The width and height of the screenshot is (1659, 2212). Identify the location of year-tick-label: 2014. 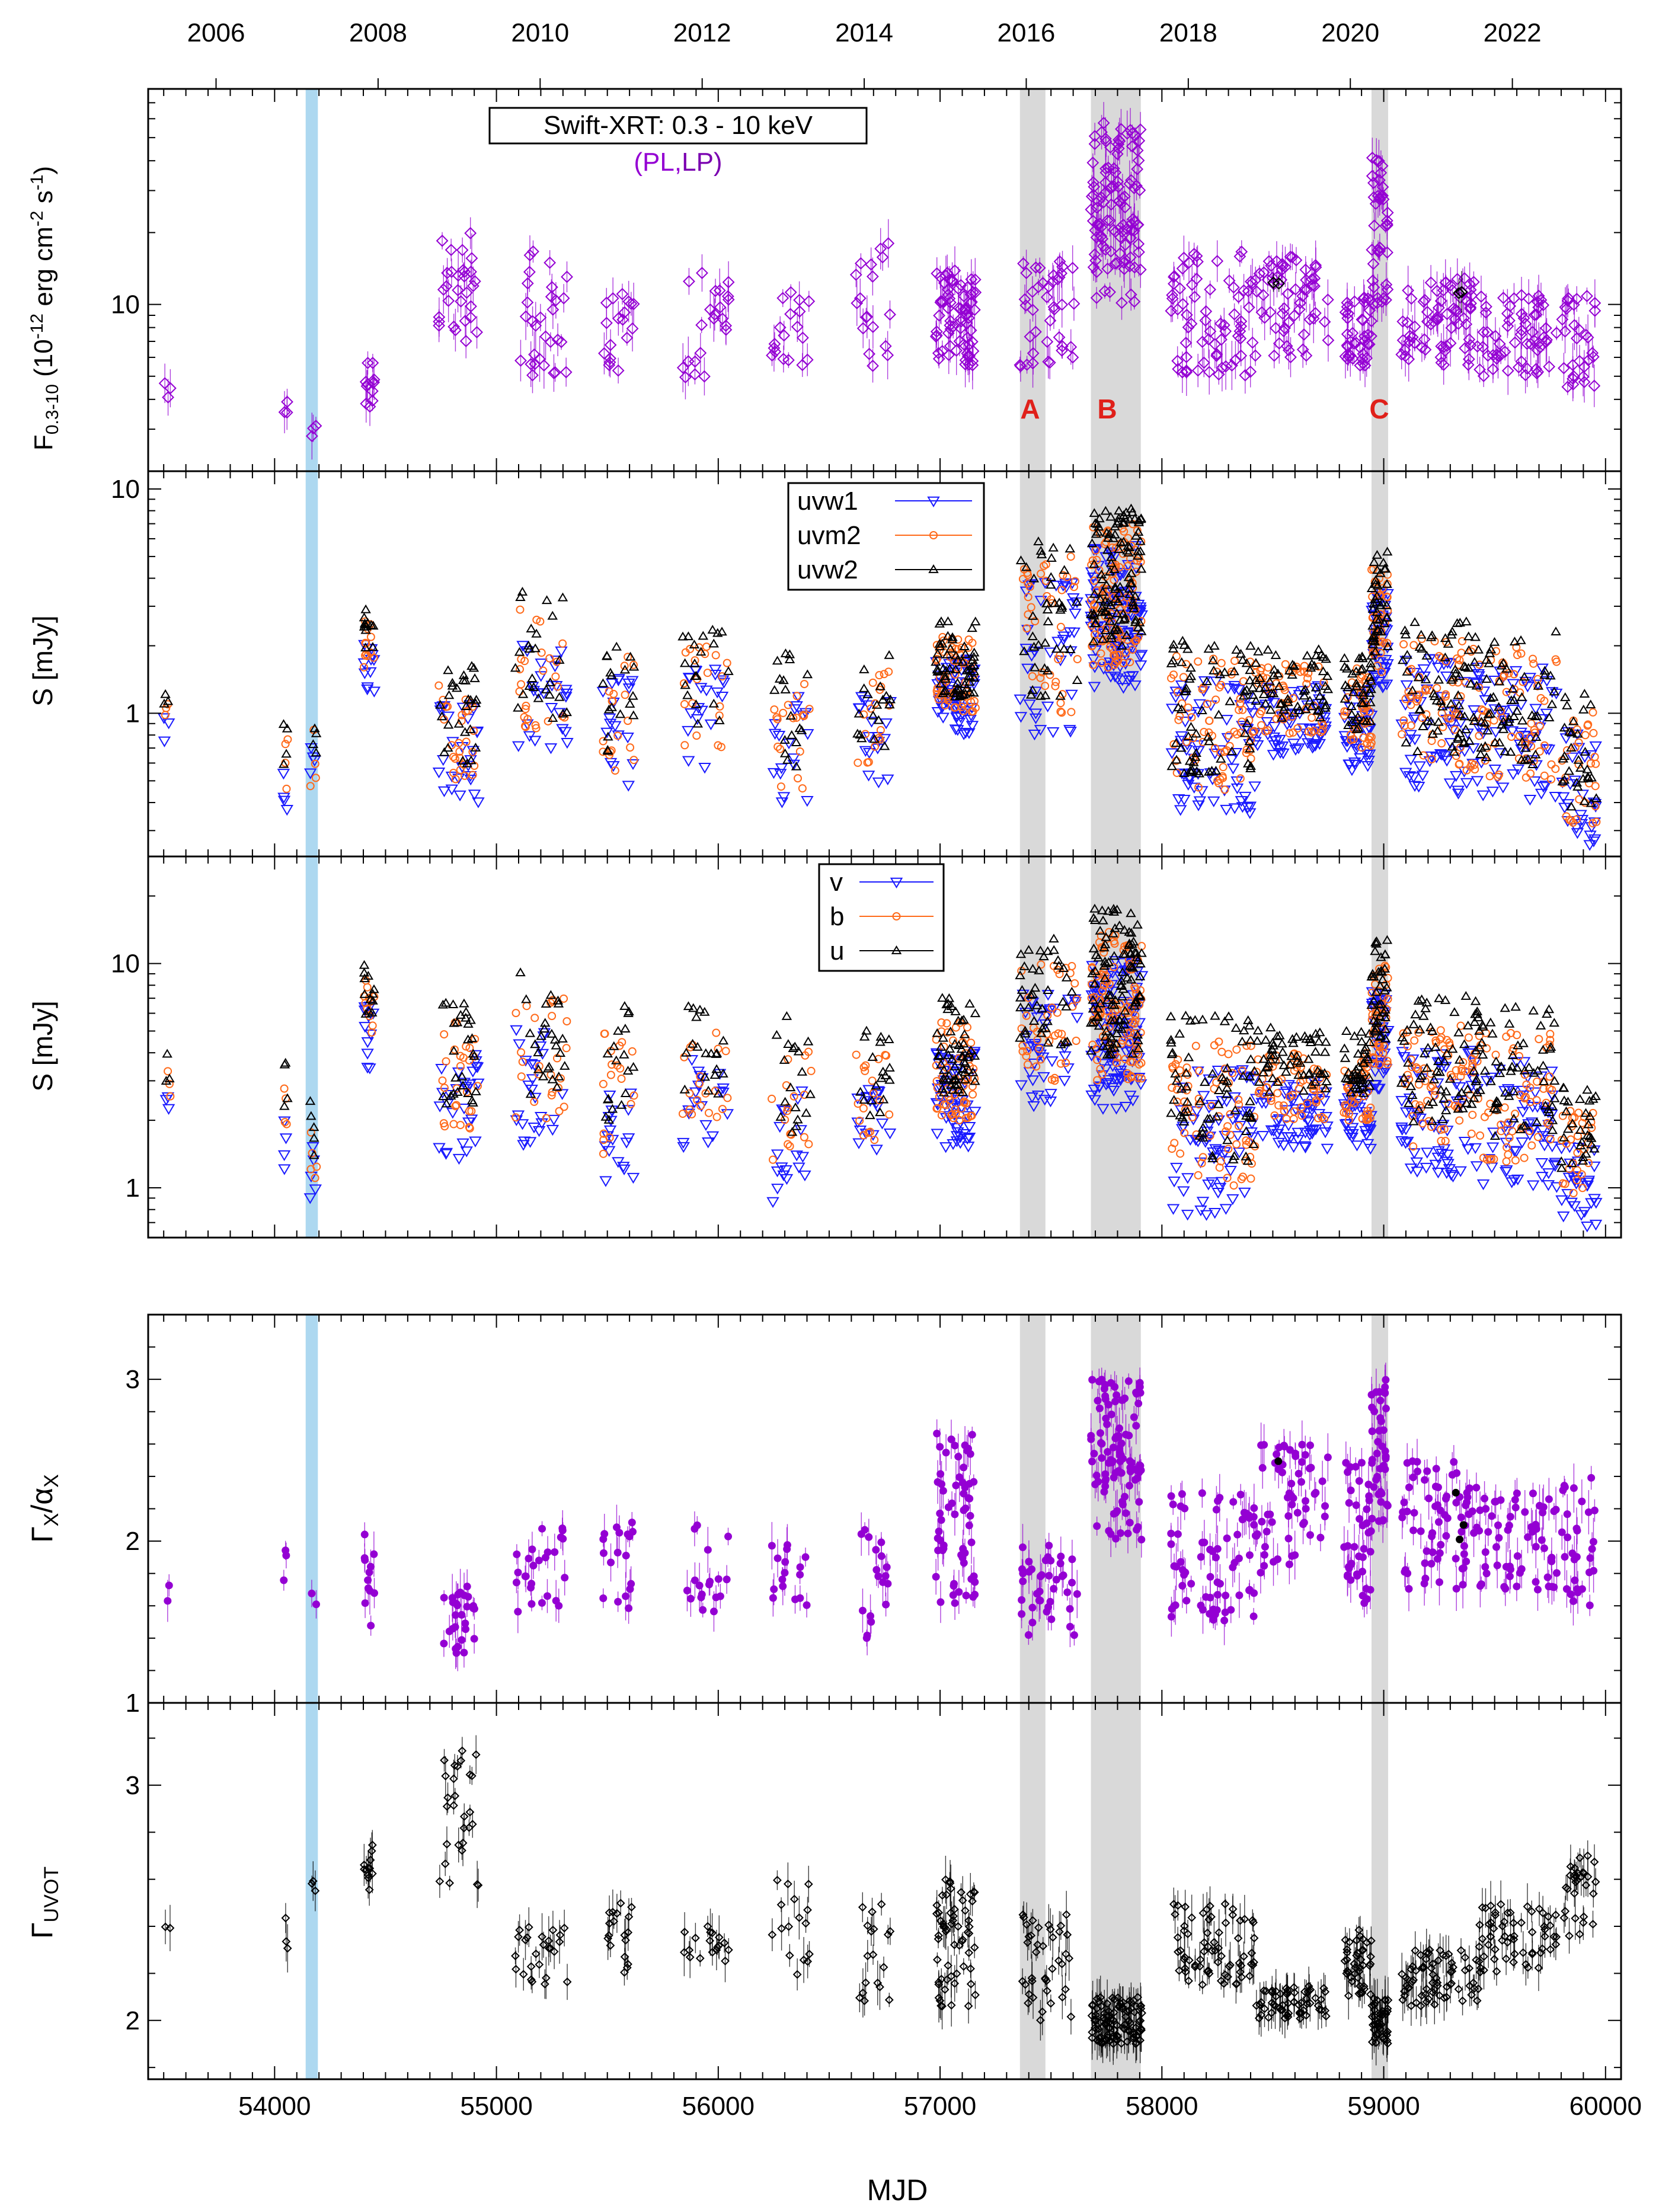
(864, 32).